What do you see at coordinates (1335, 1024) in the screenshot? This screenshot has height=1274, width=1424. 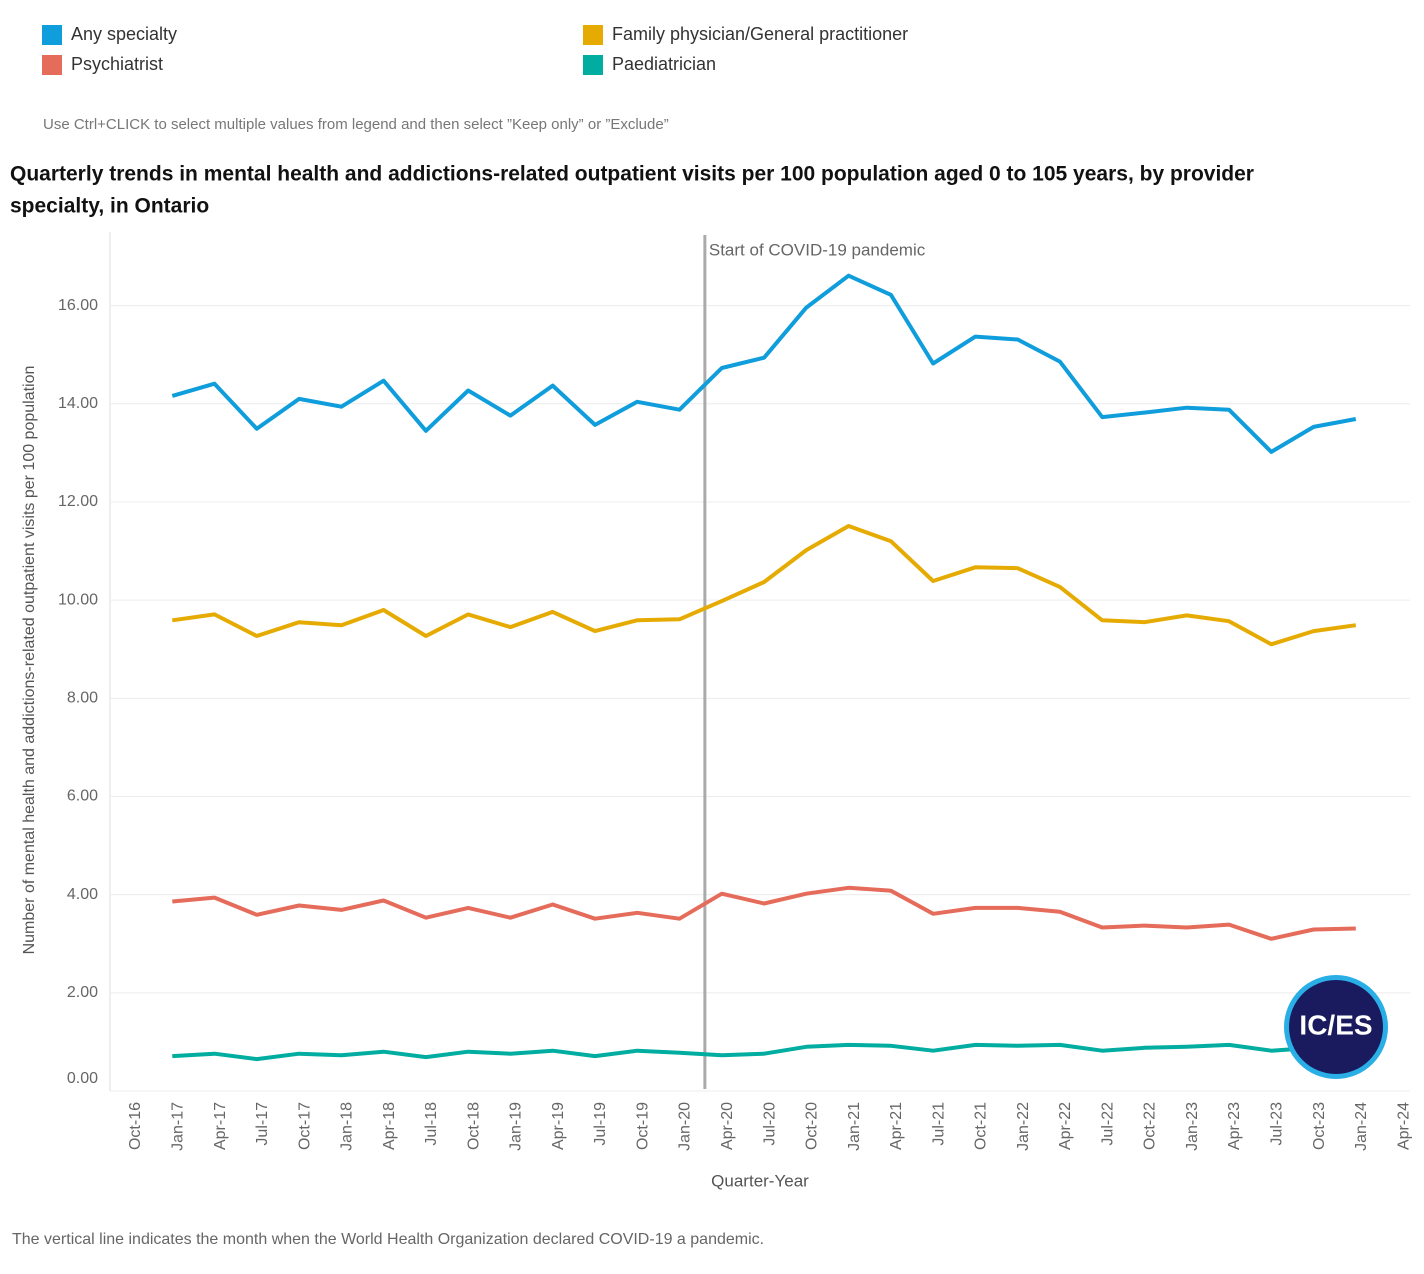 I see `logo-text: IC/ES` at bounding box center [1335, 1024].